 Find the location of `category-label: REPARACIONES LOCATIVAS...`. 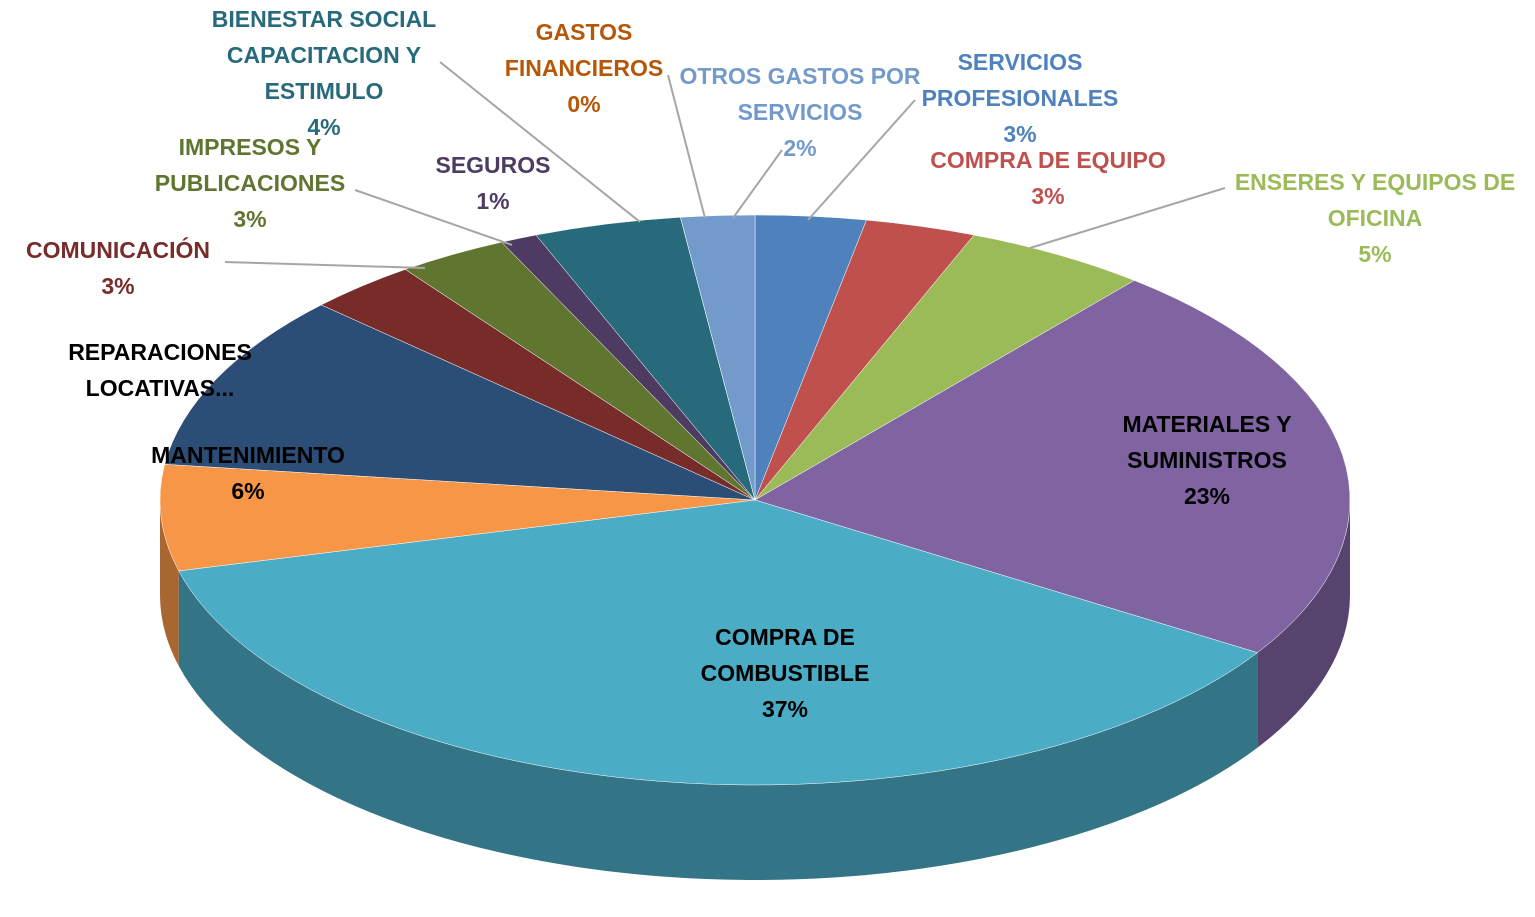

category-label: REPARACIONES LOCATIVAS... is located at coordinates (160, 370).